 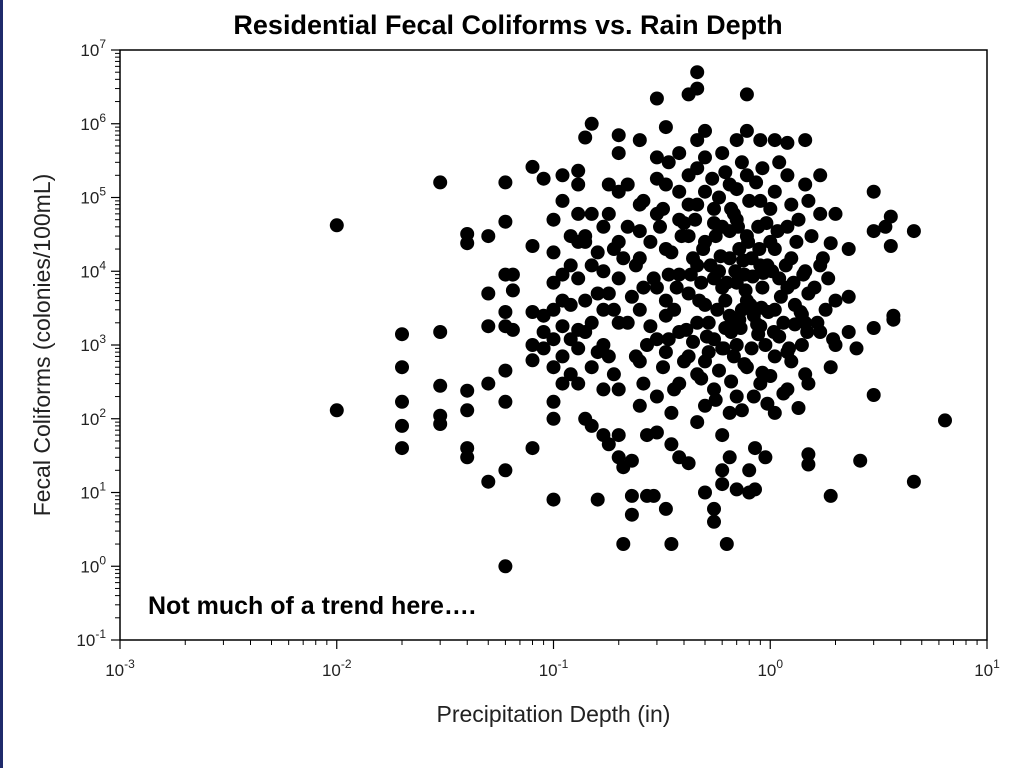 I want to click on chart-annotation: Not much of a trend here…., so click(x=312, y=606).